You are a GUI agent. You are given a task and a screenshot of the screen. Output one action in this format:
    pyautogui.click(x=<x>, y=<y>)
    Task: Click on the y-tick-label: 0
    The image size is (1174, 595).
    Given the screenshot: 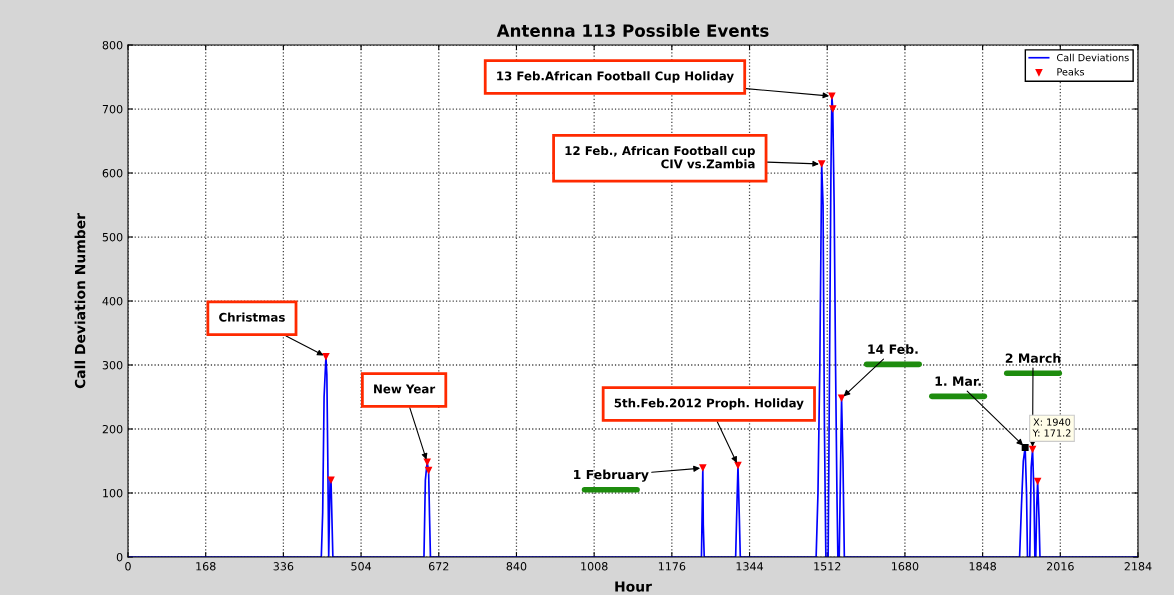 What is the action you would take?
    pyautogui.click(x=119, y=557)
    